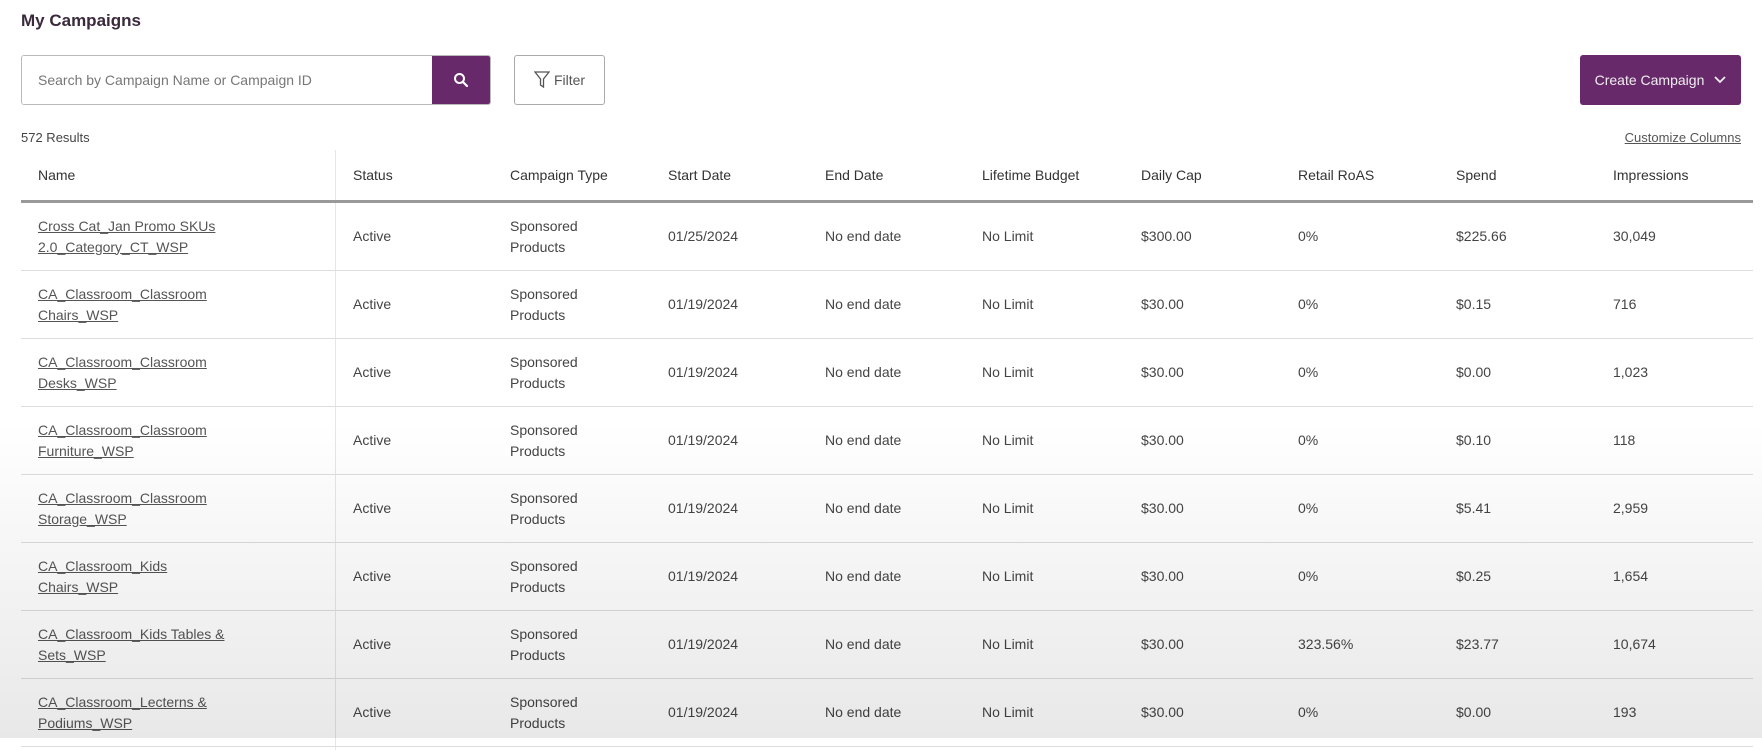 Image resolution: width=1762 pixels, height=750 pixels. What do you see at coordinates (559, 174) in the screenshot?
I see `column-header-campaign-type: Campaign Type` at bounding box center [559, 174].